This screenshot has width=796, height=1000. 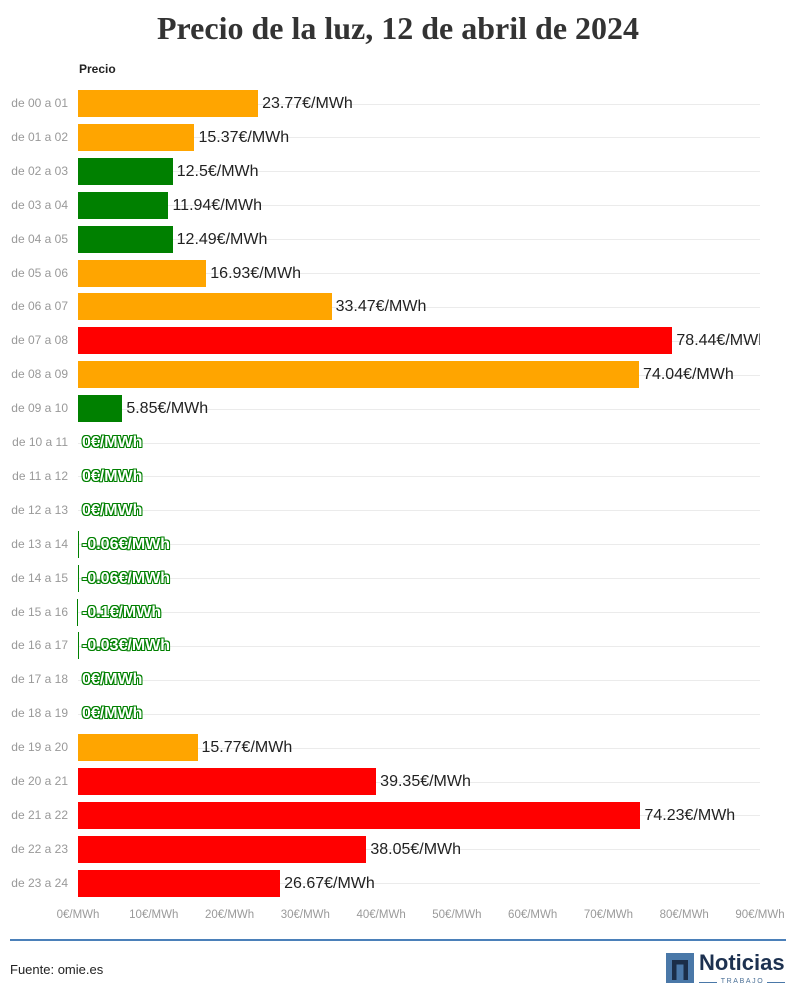 I want to click on value-label: 23.77€/MWh, so click(x=307, y=103).